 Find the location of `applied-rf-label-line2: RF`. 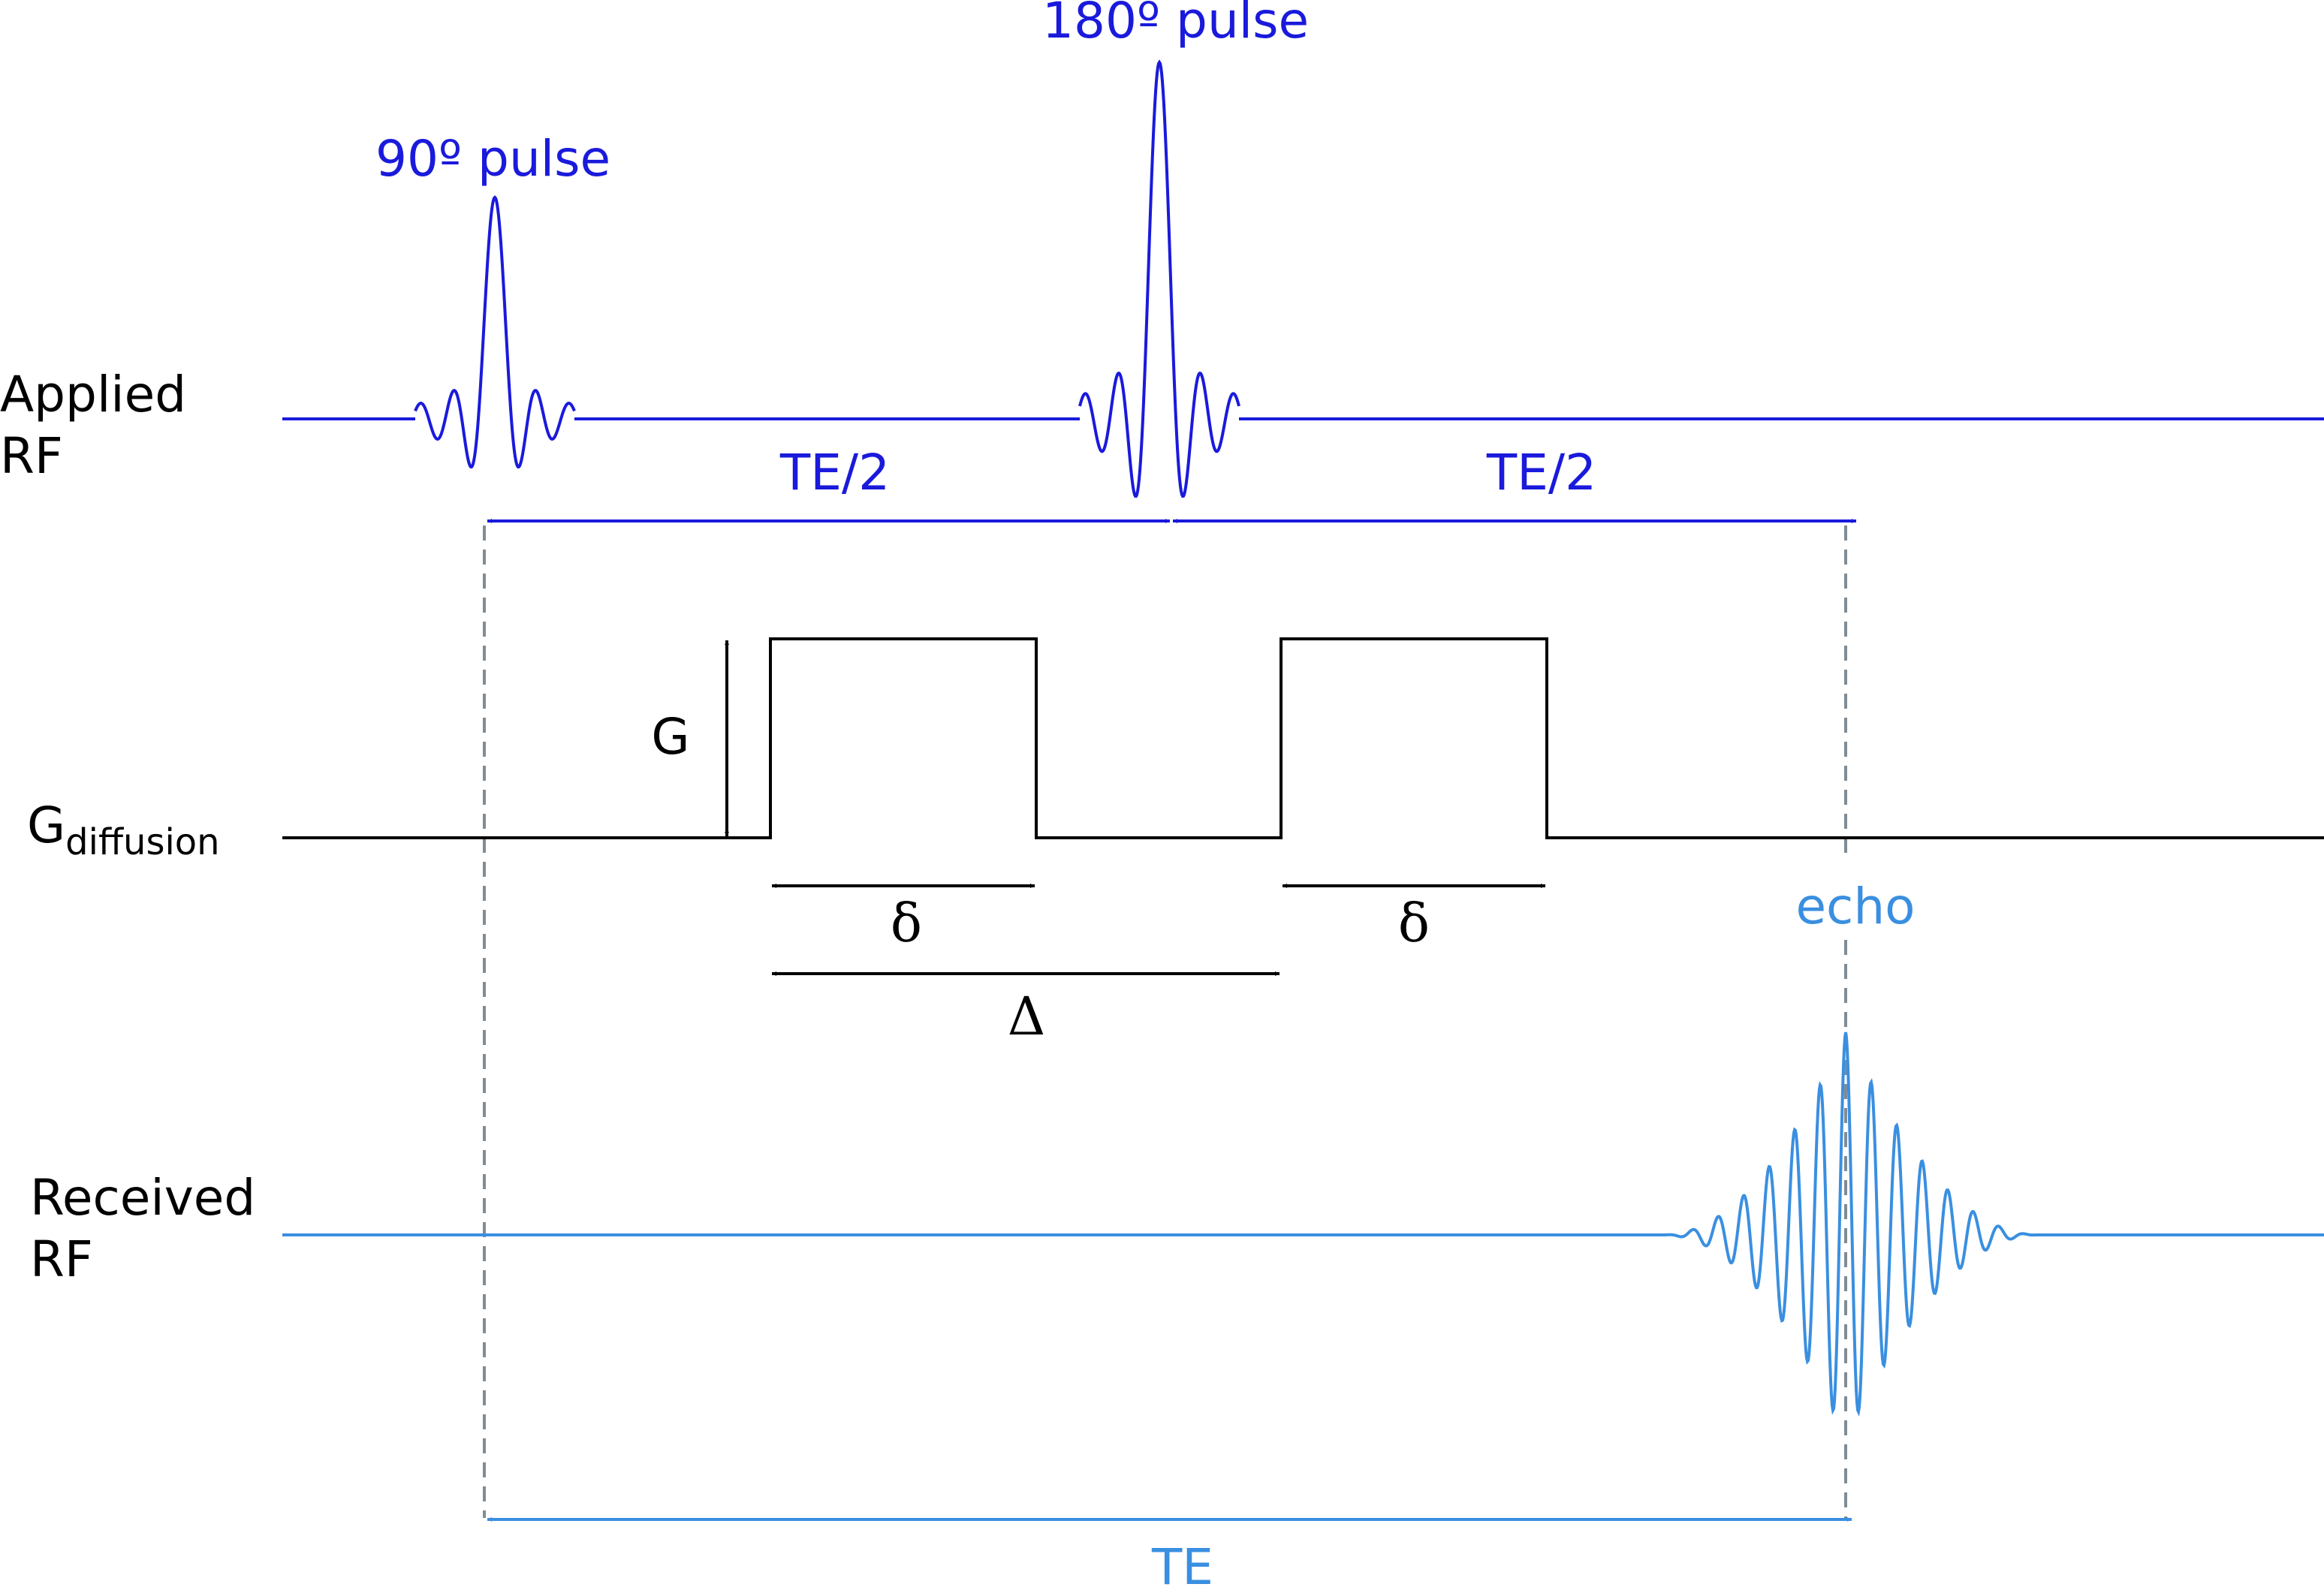

applied-rf-label-line2: RF is located at coordinates (31, 456).